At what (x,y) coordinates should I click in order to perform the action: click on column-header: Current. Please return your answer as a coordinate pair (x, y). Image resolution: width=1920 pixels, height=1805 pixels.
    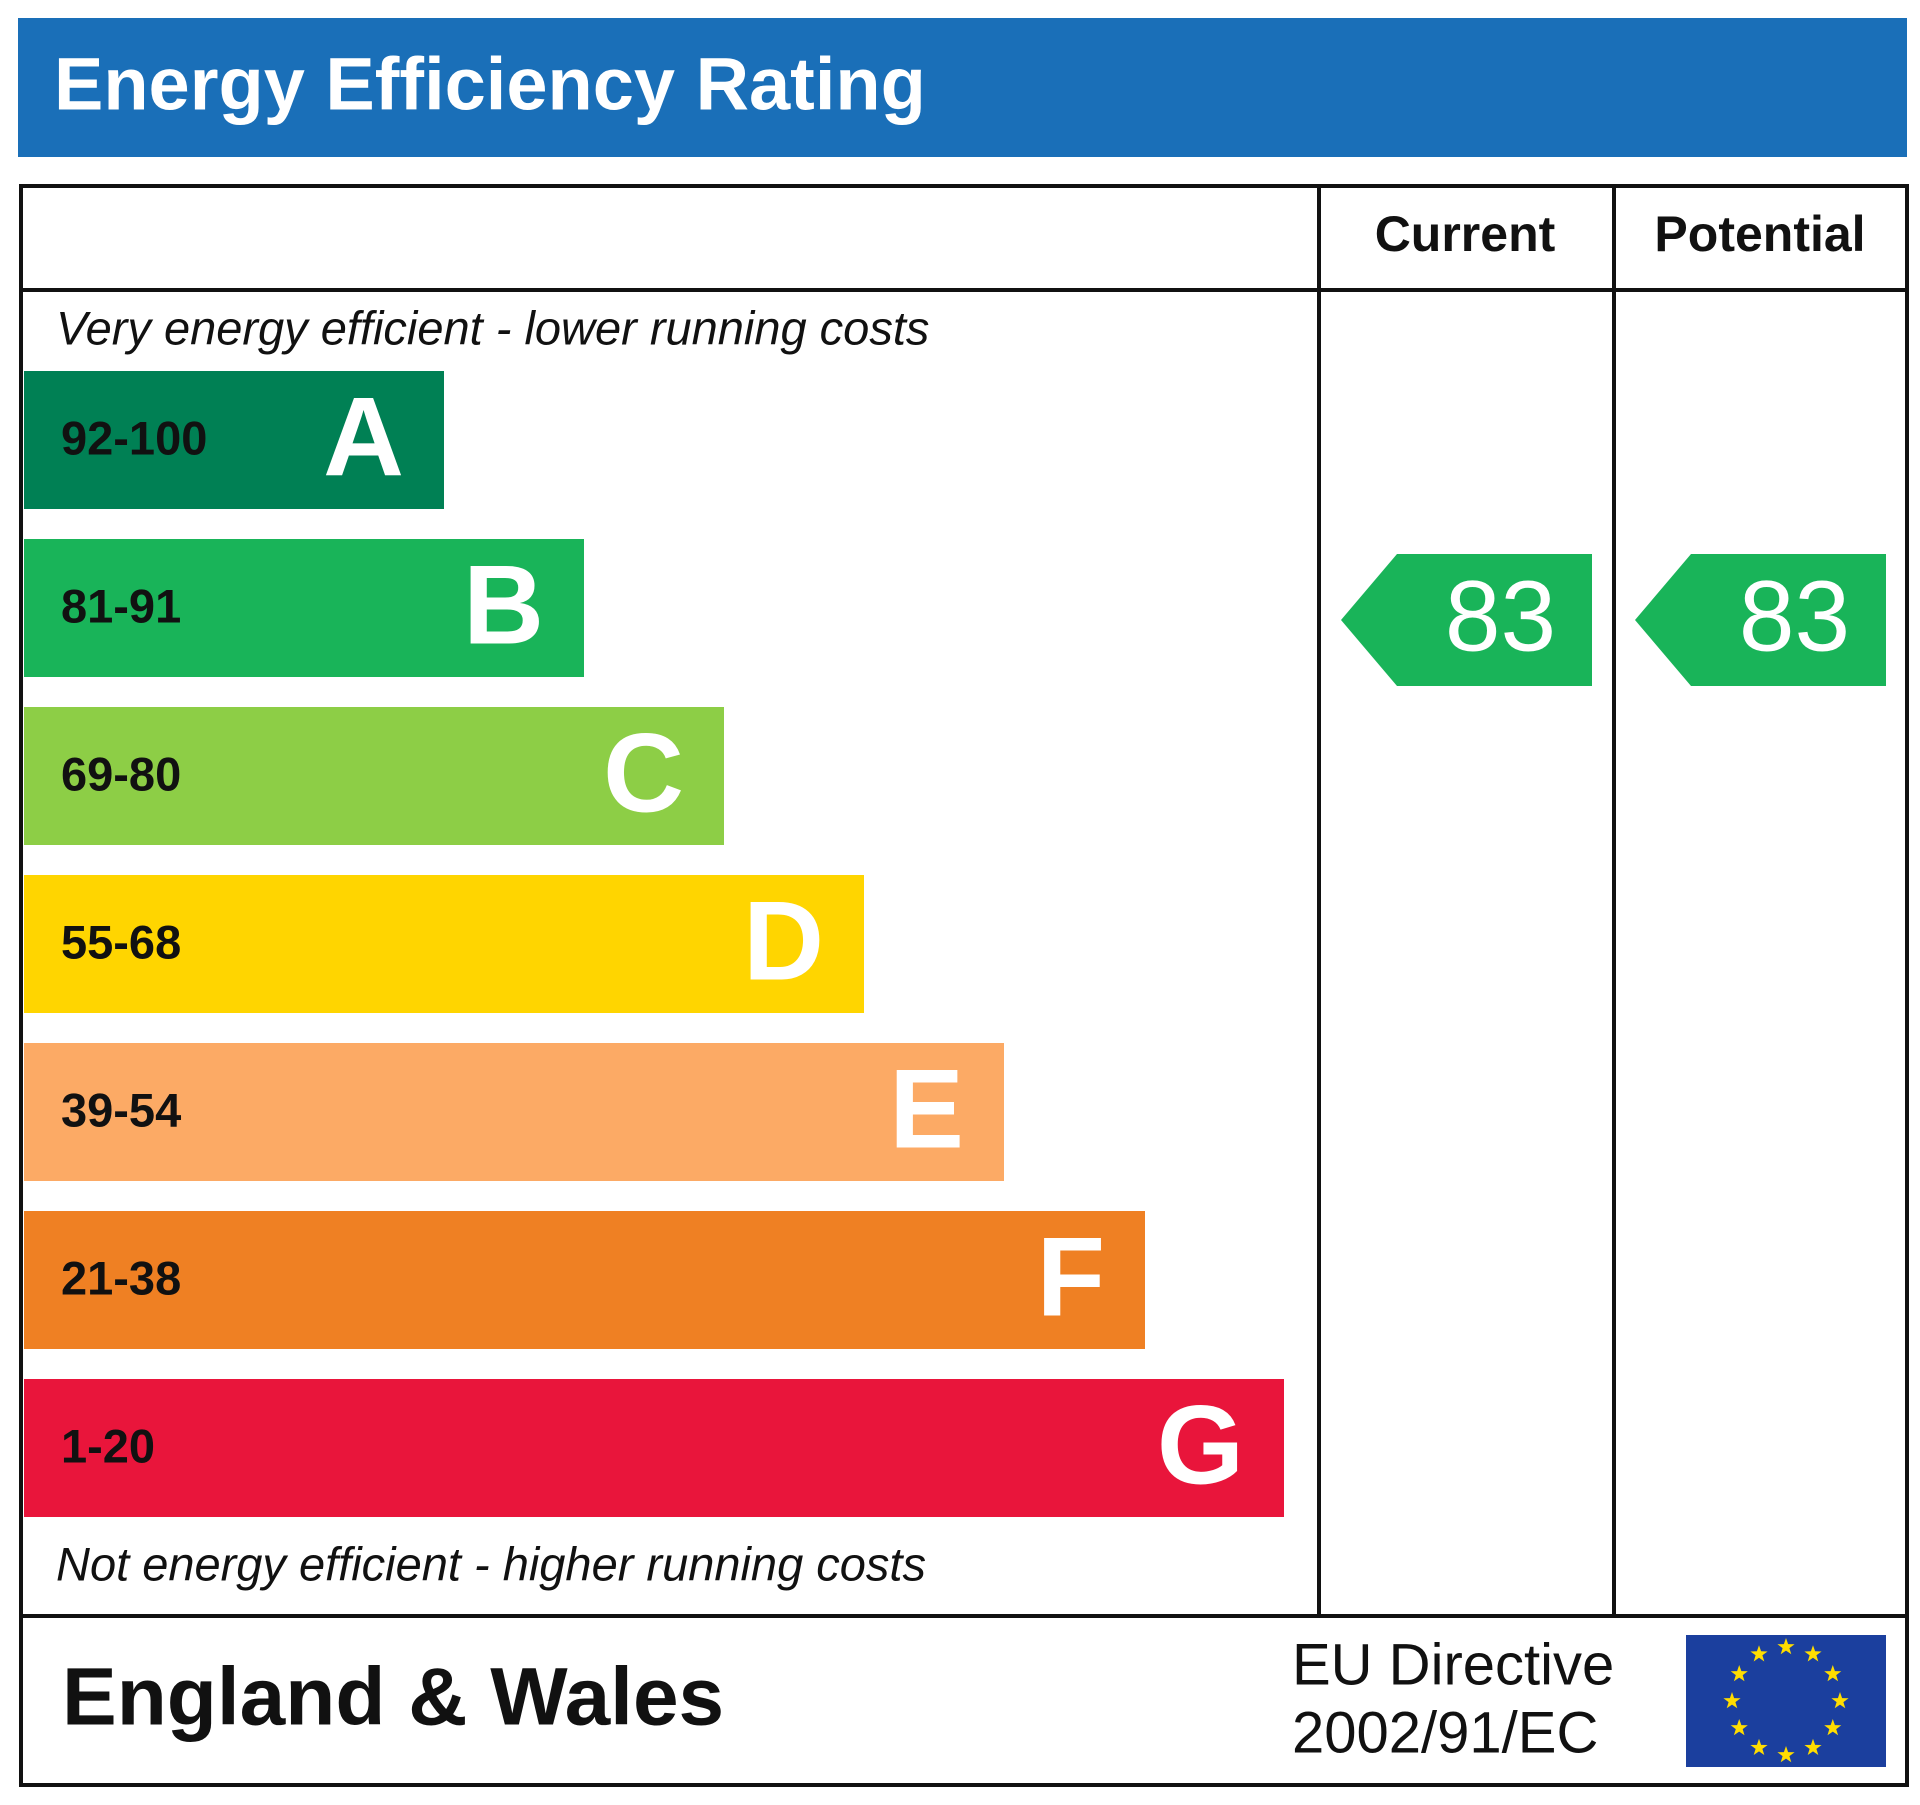
    Looking at the image, I should click on (1465, 234).